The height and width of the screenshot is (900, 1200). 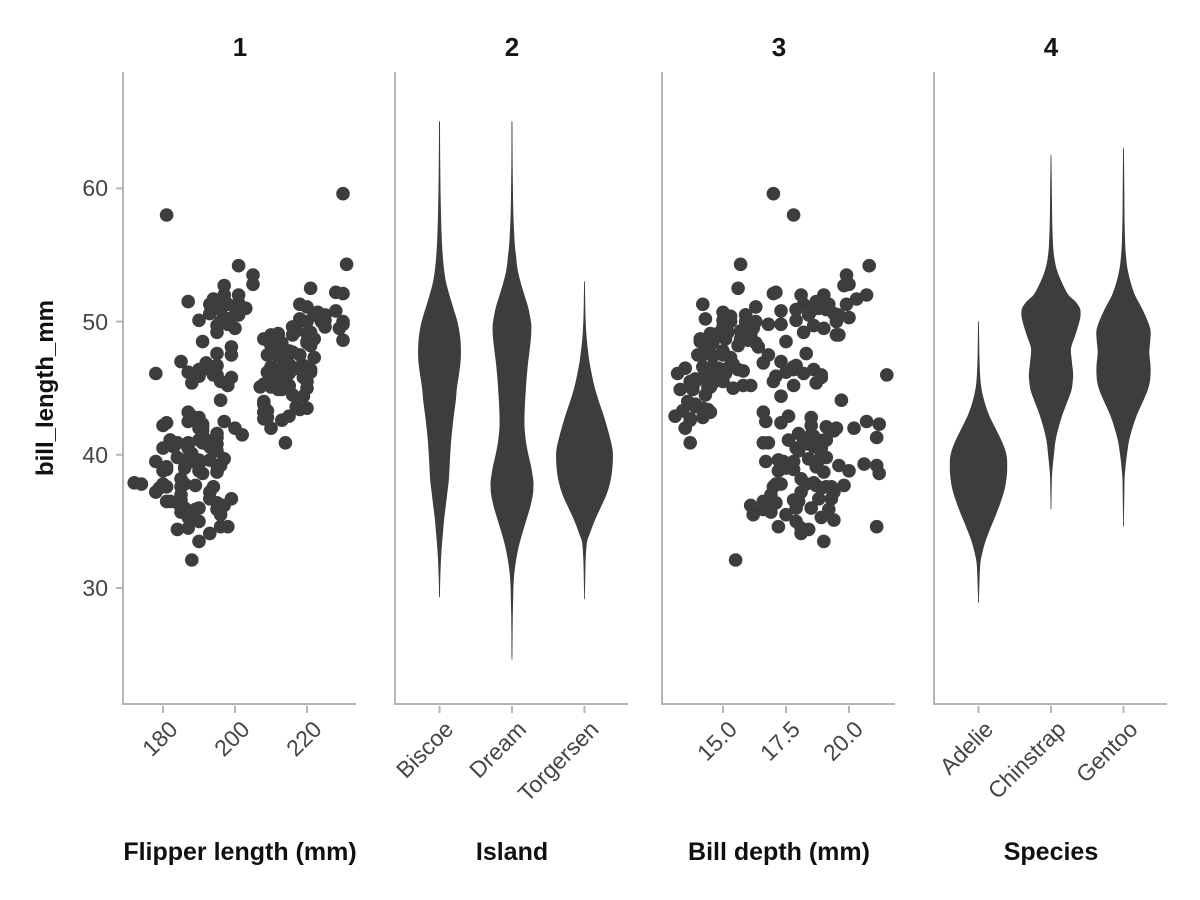 I want to click on y-axis-title: bill_length_mm, so click(x=45, y=388).